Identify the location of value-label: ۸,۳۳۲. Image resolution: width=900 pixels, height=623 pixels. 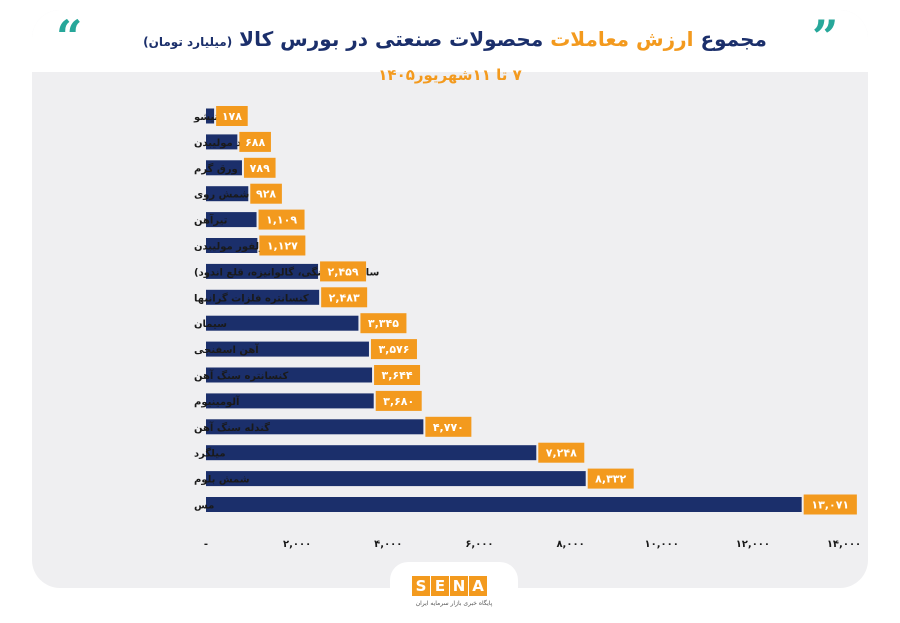
(610, 479).